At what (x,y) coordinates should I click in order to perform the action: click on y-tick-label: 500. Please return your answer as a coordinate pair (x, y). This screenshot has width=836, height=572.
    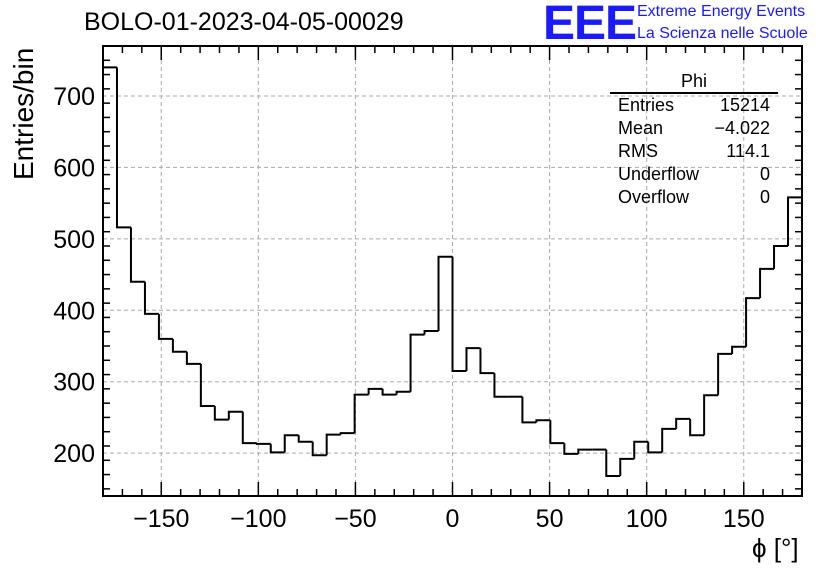
    Looking at the image, I should click on (74, 240).